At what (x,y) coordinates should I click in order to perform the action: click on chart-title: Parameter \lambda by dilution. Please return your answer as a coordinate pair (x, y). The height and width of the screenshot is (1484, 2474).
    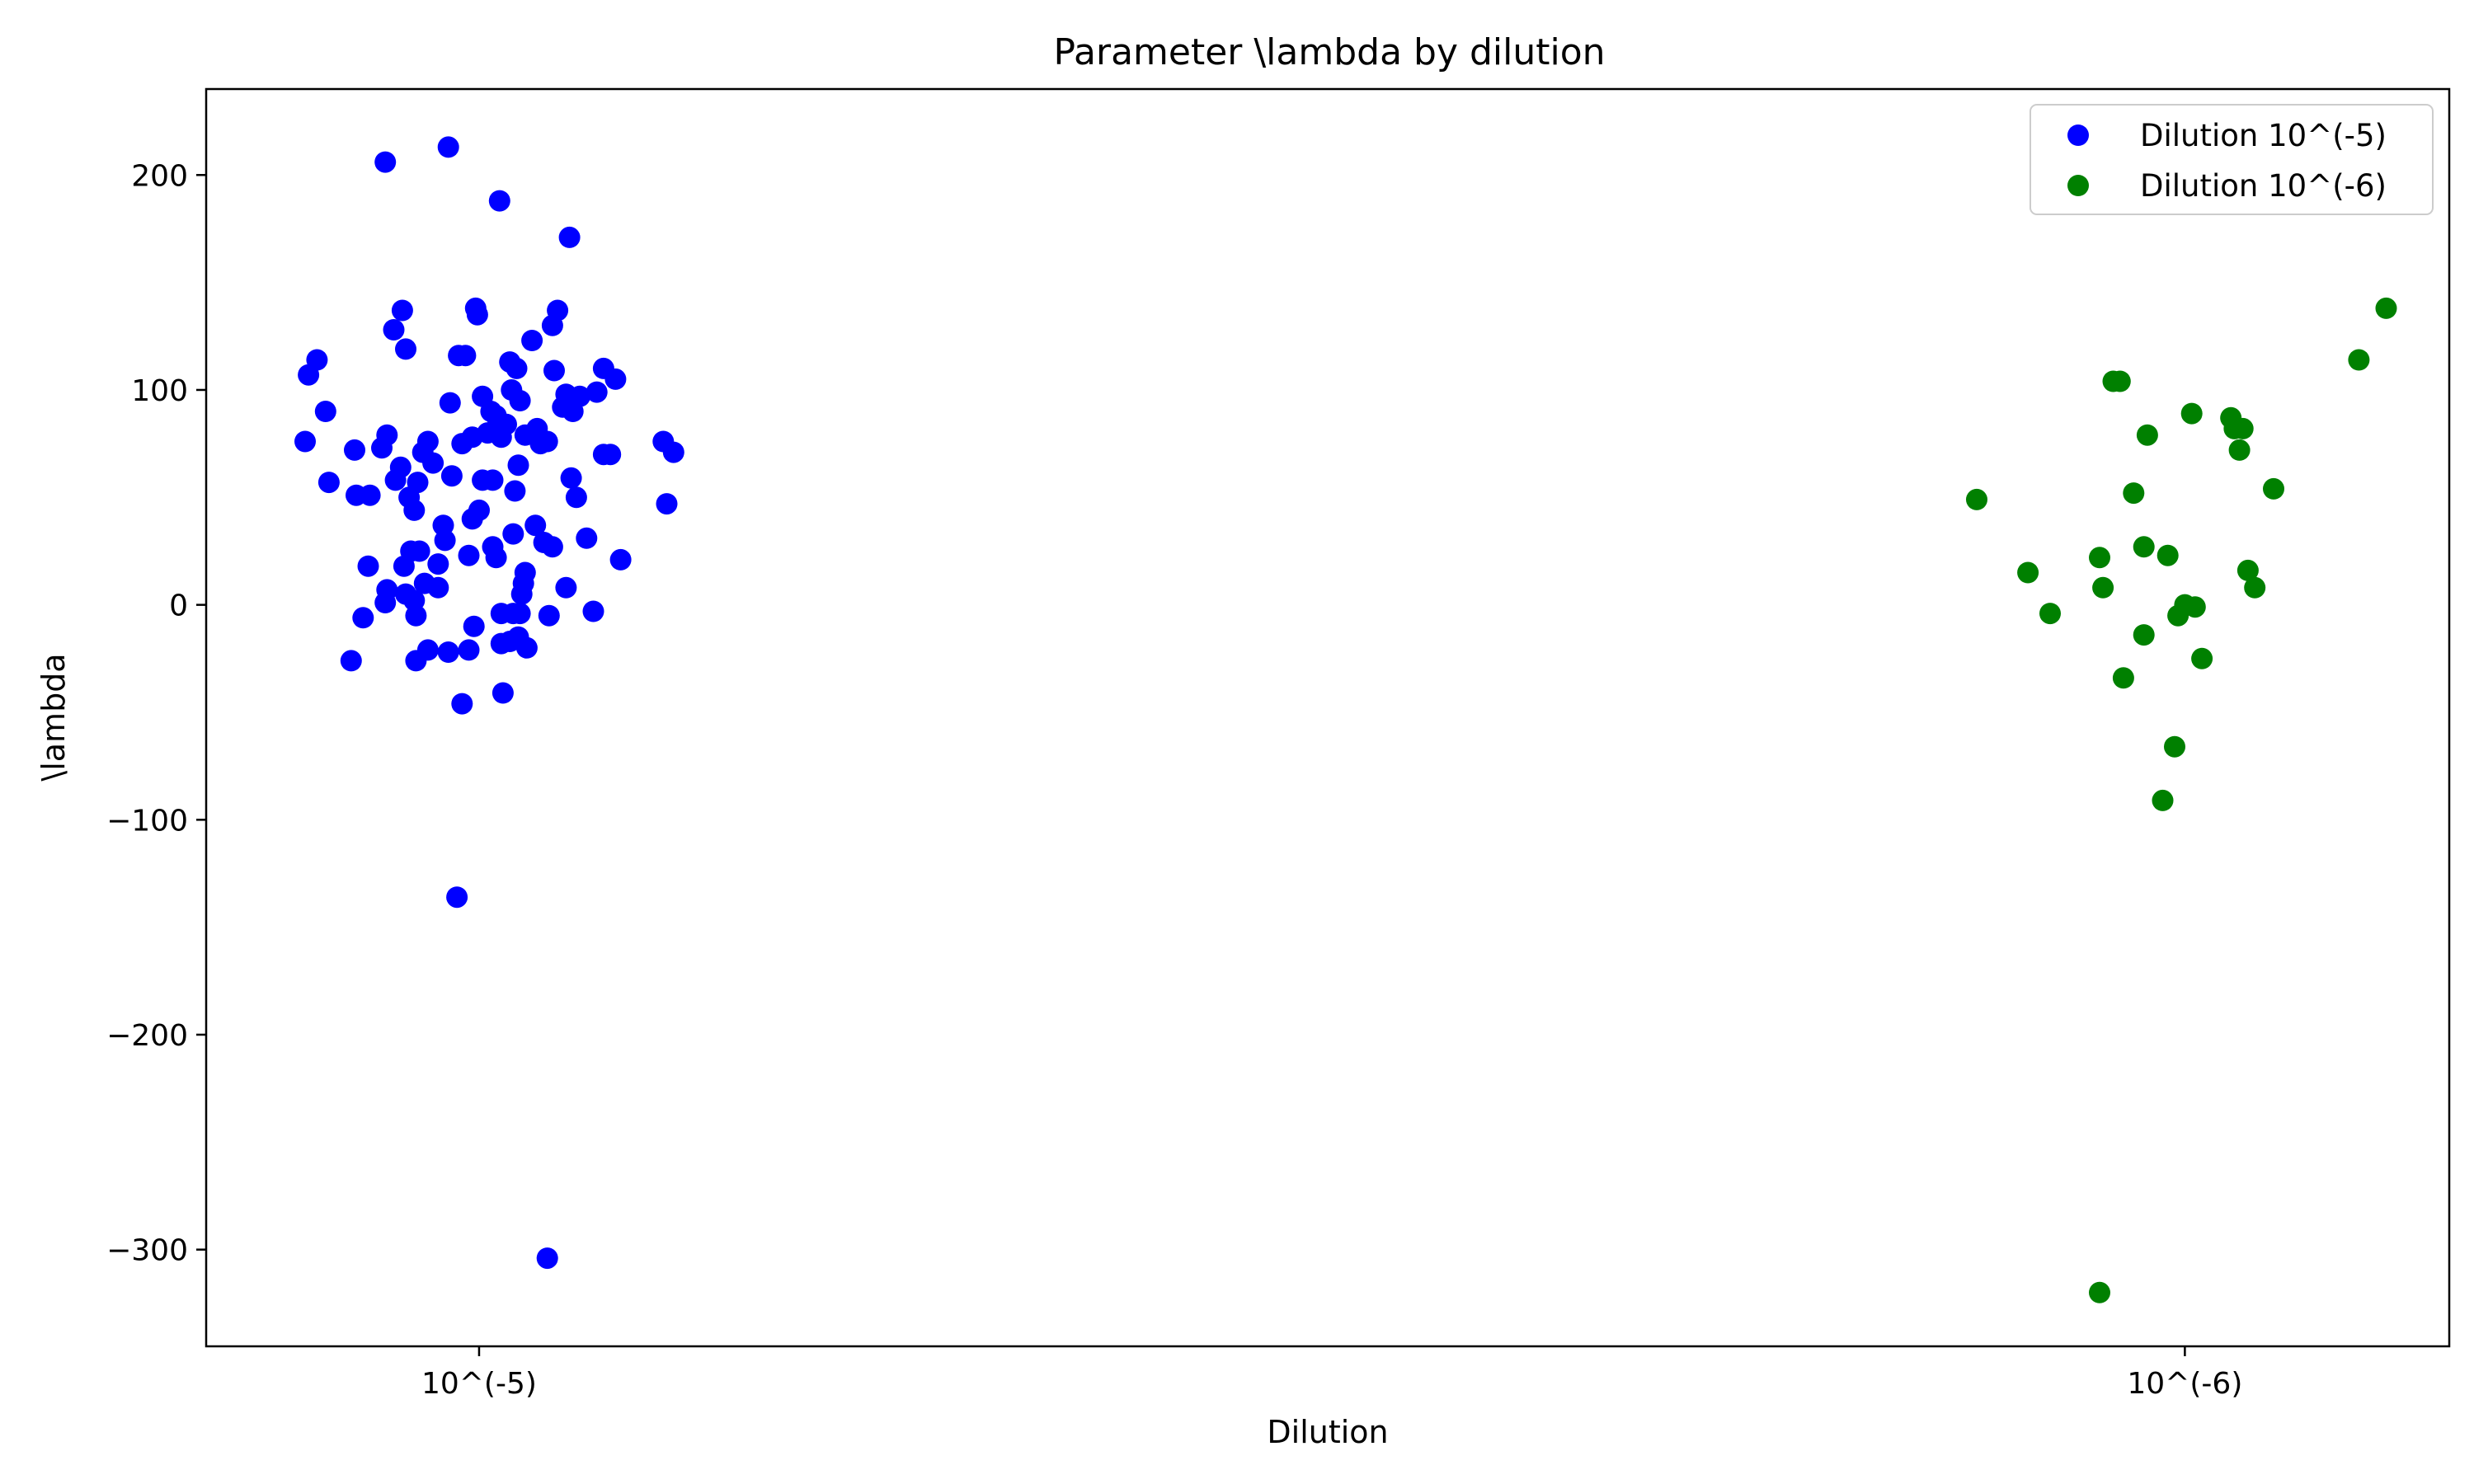
    Looking at the image, I should click on (1329, 52).